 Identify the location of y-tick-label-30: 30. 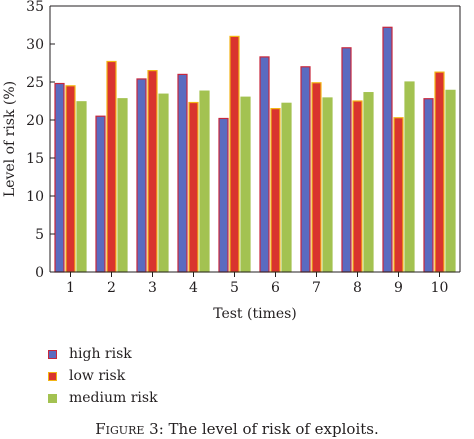
(35, 45).